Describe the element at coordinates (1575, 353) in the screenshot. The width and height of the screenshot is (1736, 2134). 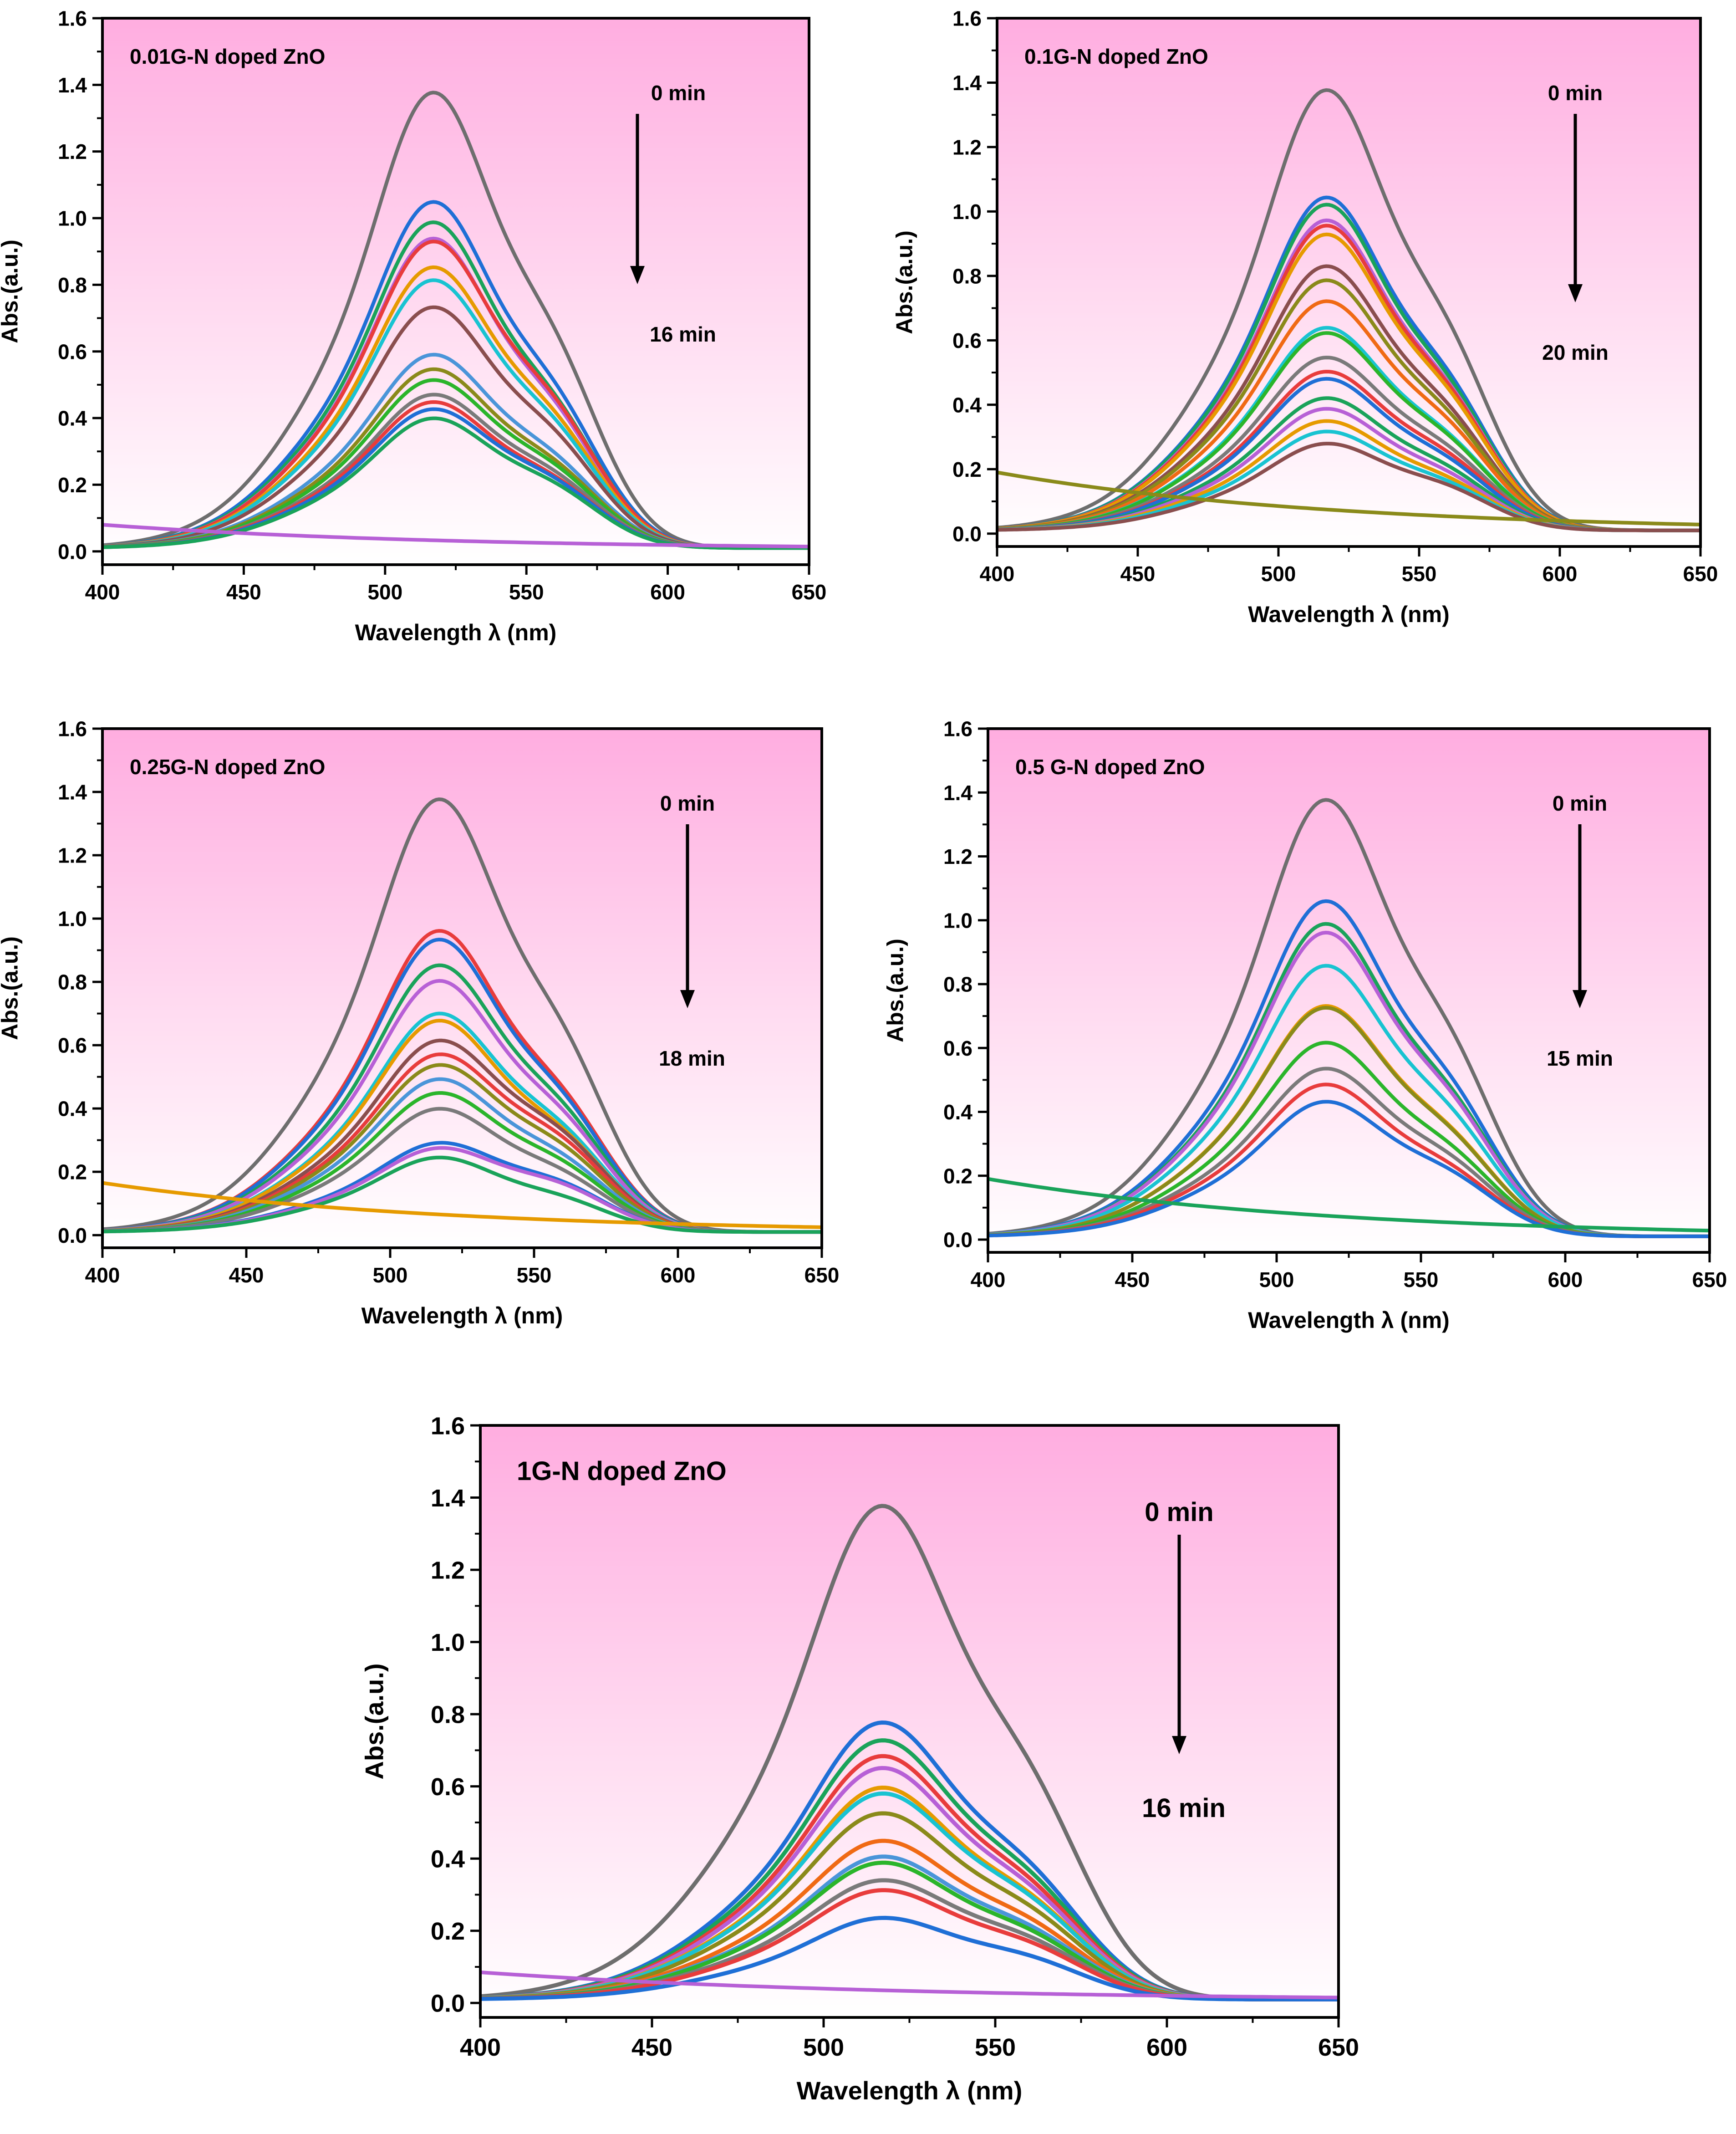
I see `annotation-end: 20 min` at that location.